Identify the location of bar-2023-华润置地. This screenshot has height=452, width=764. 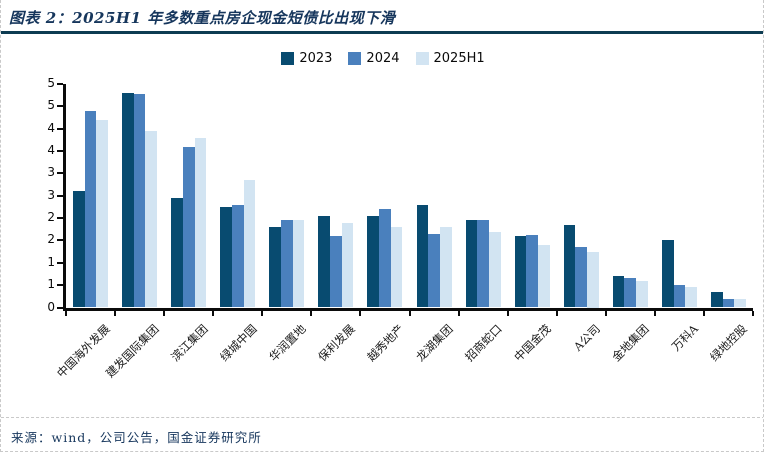
(275, 267).